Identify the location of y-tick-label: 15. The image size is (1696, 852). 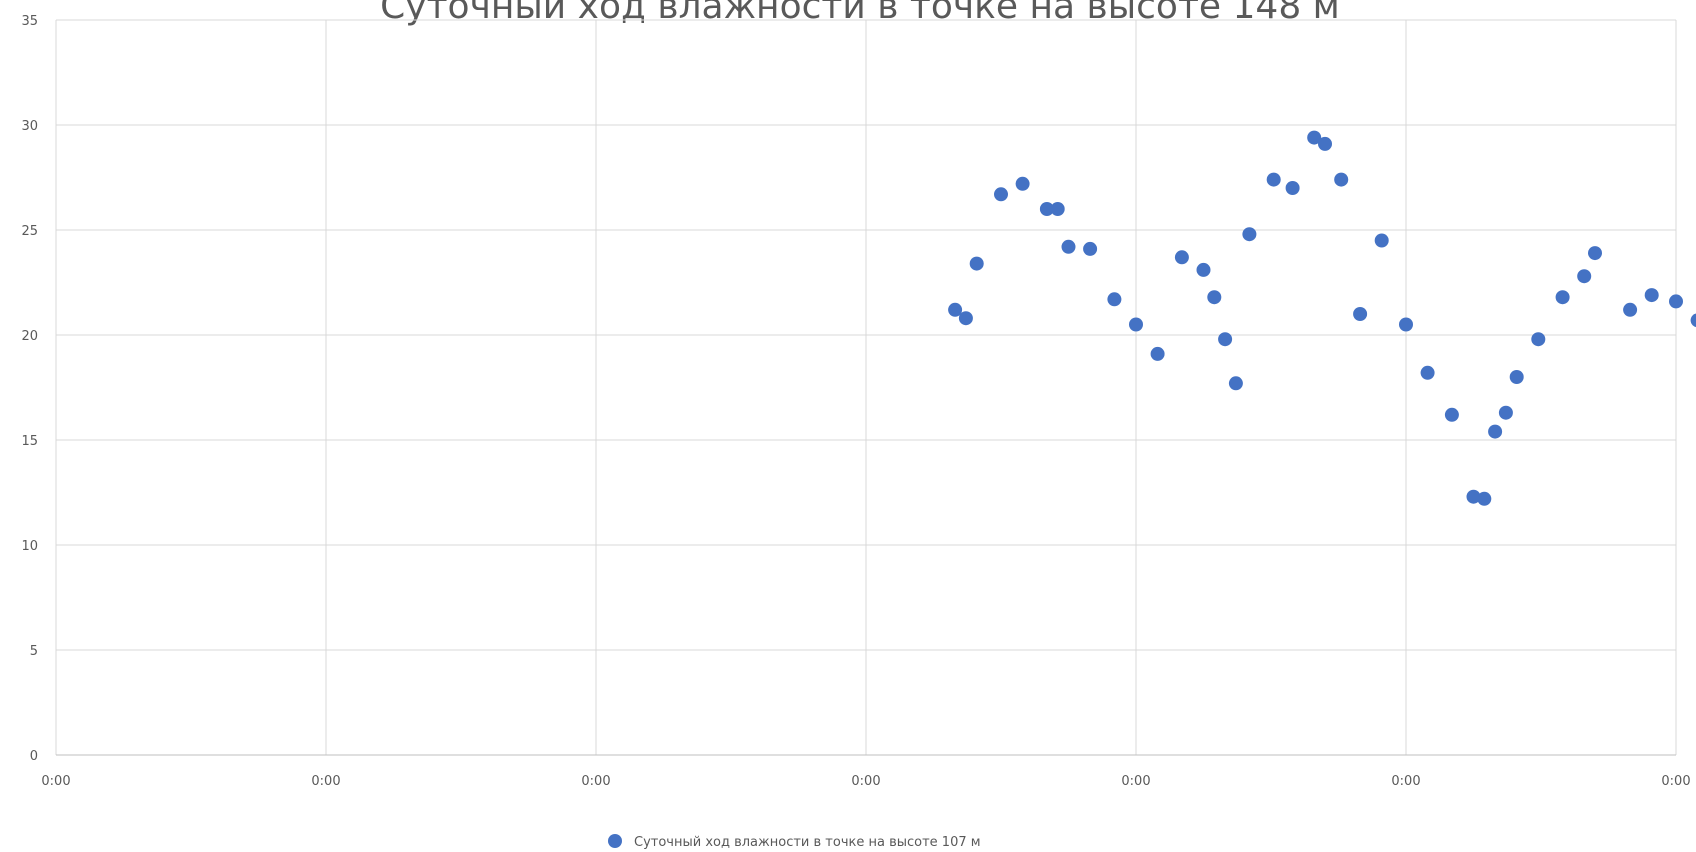
(29, 441).